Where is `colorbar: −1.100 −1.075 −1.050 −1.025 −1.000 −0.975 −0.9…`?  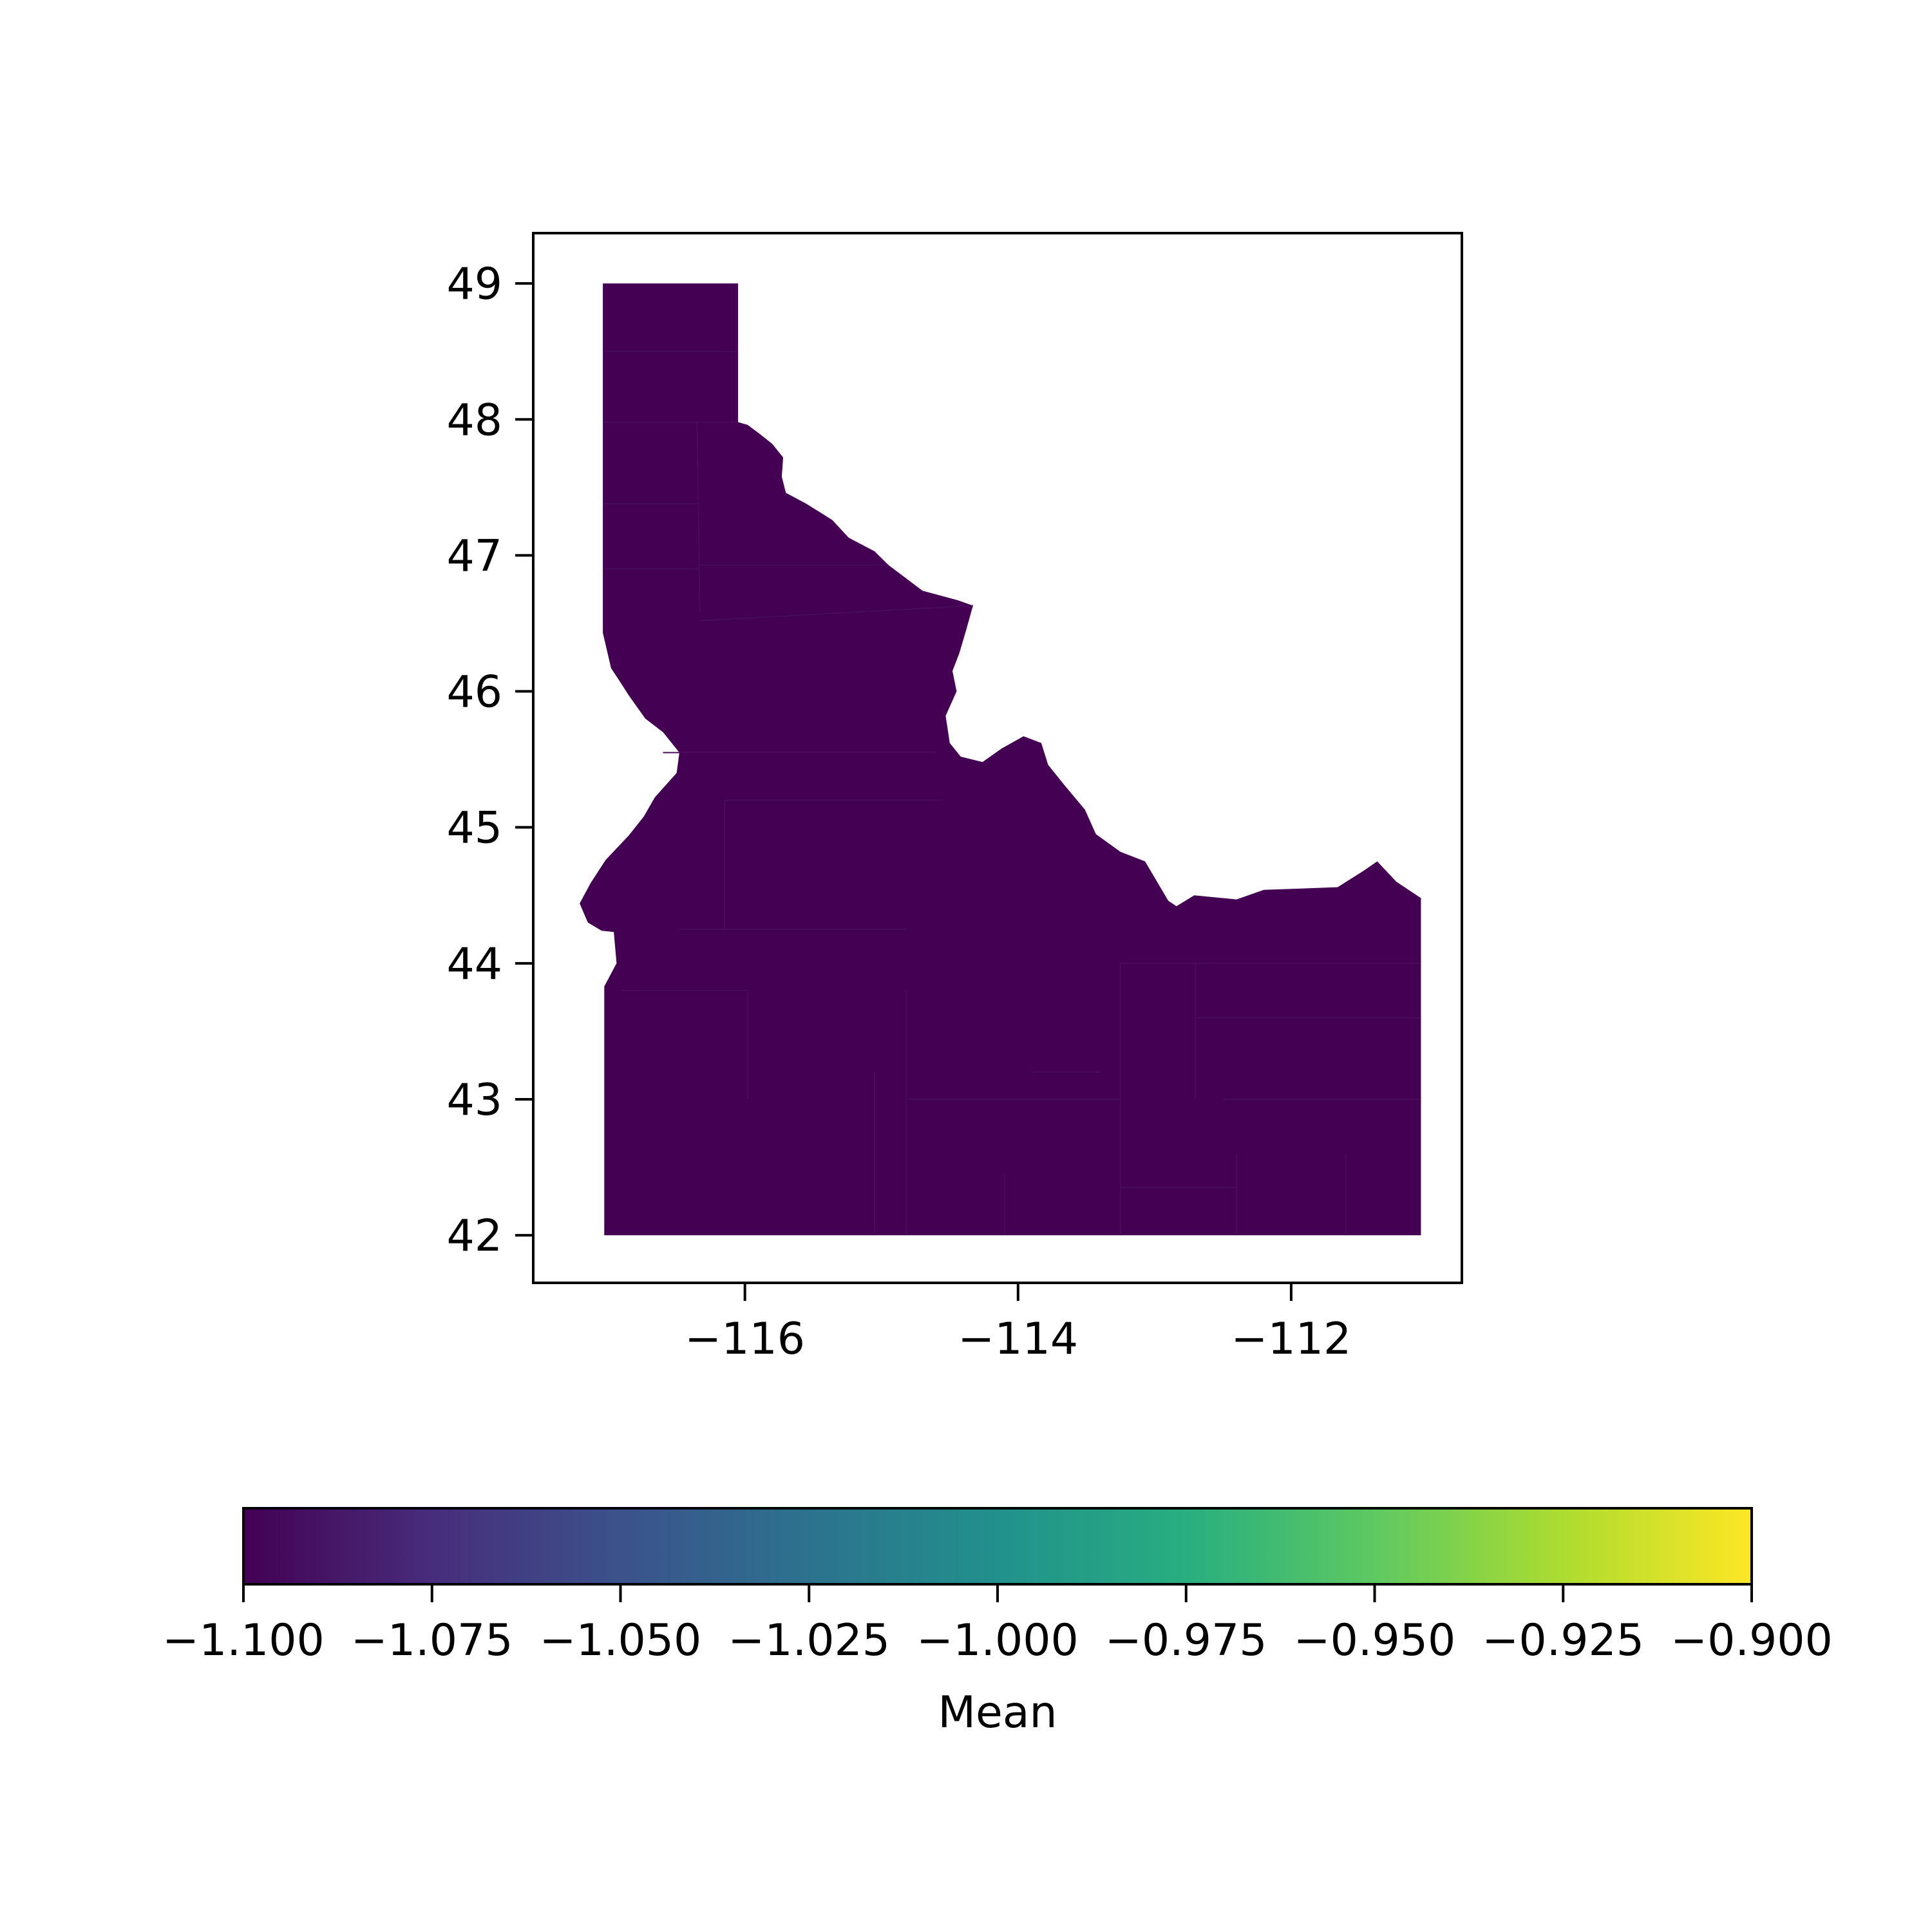 colorbar: −1.100 −1.075 −1.050 −1.025 −1.000 −0.975 −0.9… is located at coordinates (998, 1622).